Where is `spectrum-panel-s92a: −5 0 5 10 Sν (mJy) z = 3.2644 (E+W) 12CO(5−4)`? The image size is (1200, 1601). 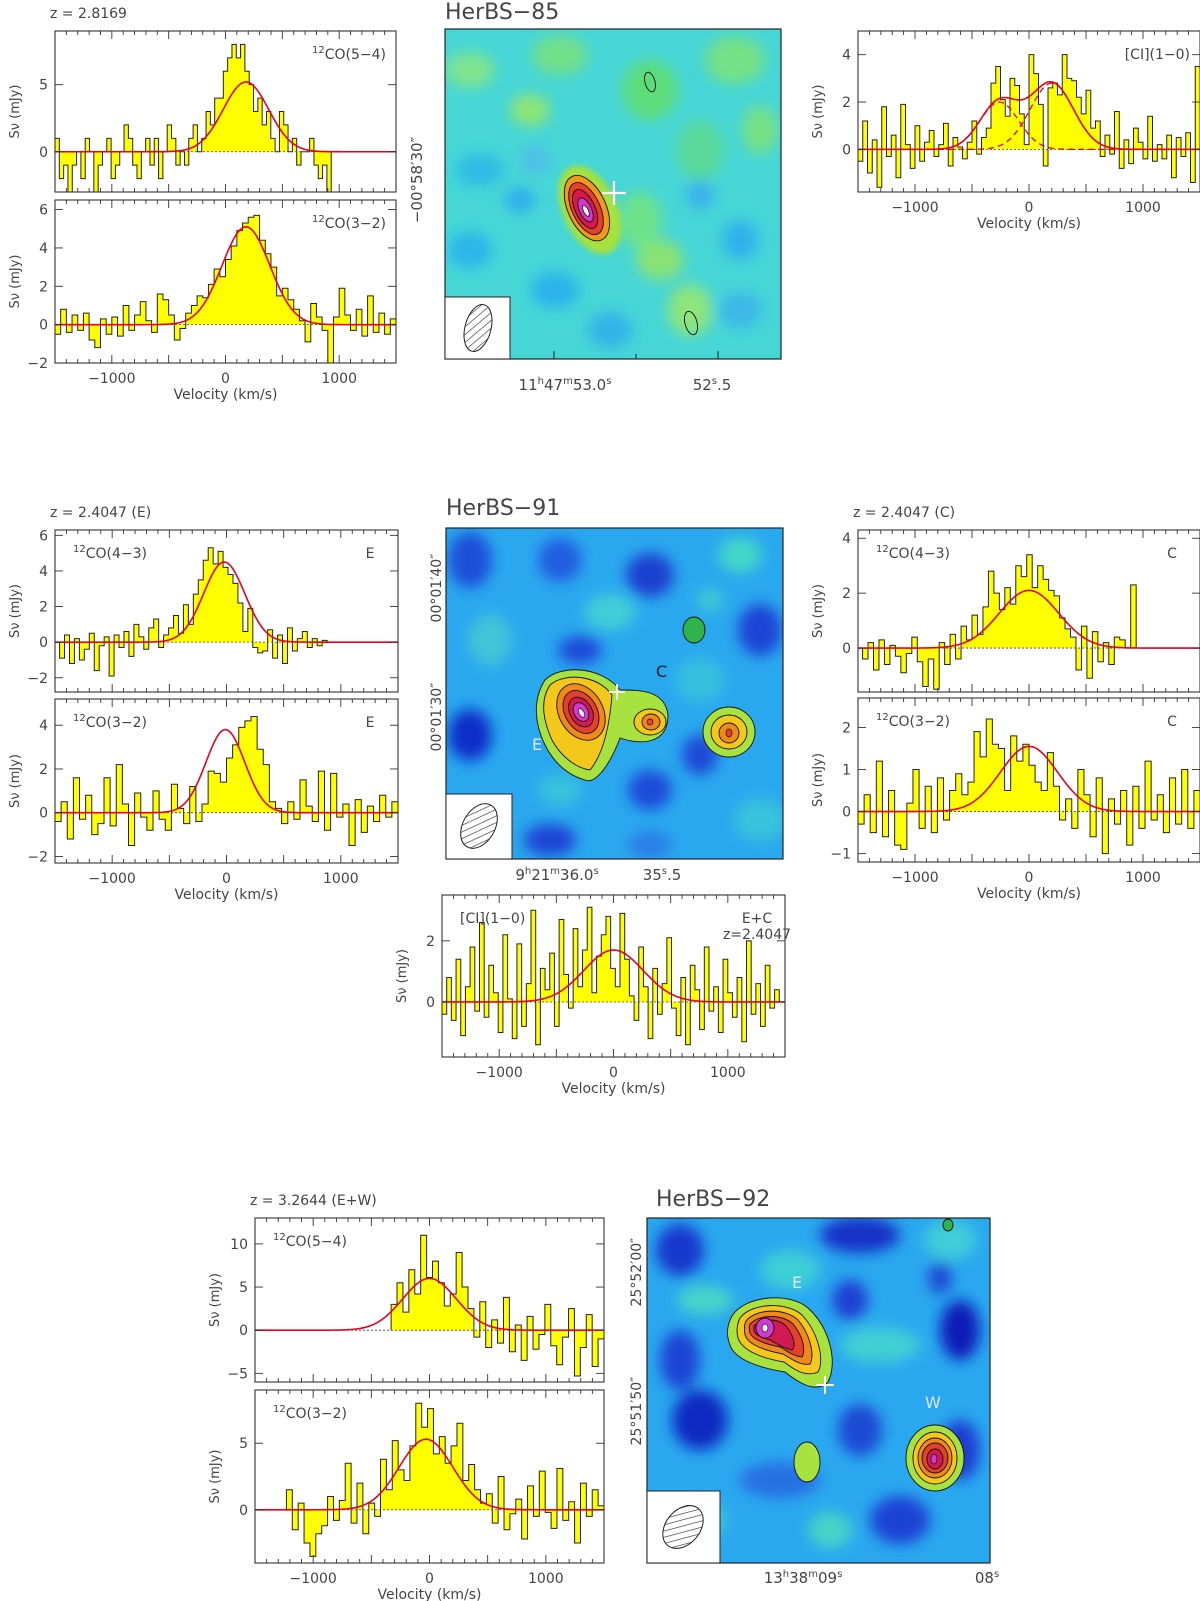
spectrum-panel-s92a: −5 0 5 10 Sν (mJy) z = 3.2644 (E+W) 12CO(5−4) is located at coordinates (406, 1288).